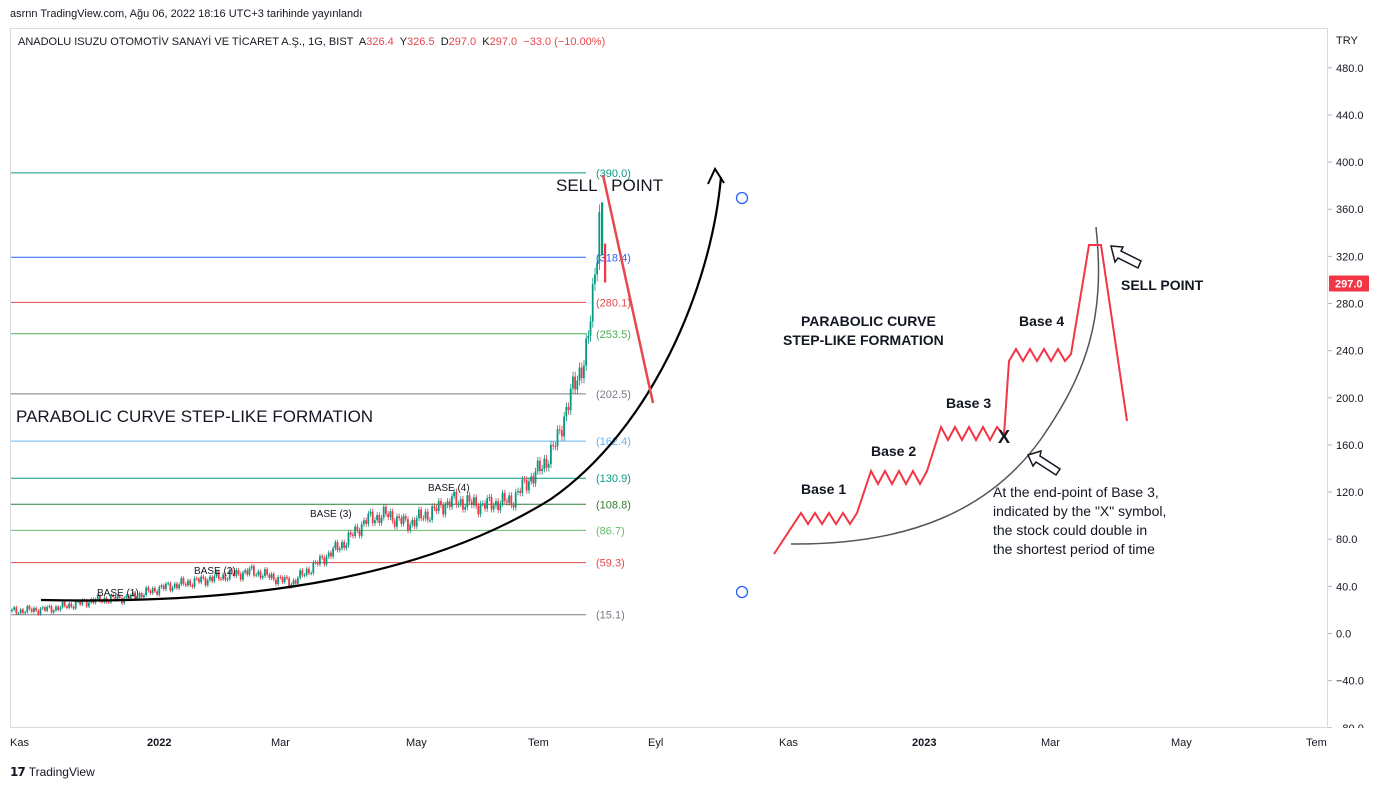 The width and height of the screenshot is (1386, 791). What do you see at coordinates (1347, 41) in the screenshot?
I see `currency-label: TRY` at bounding box center [1347, 41].